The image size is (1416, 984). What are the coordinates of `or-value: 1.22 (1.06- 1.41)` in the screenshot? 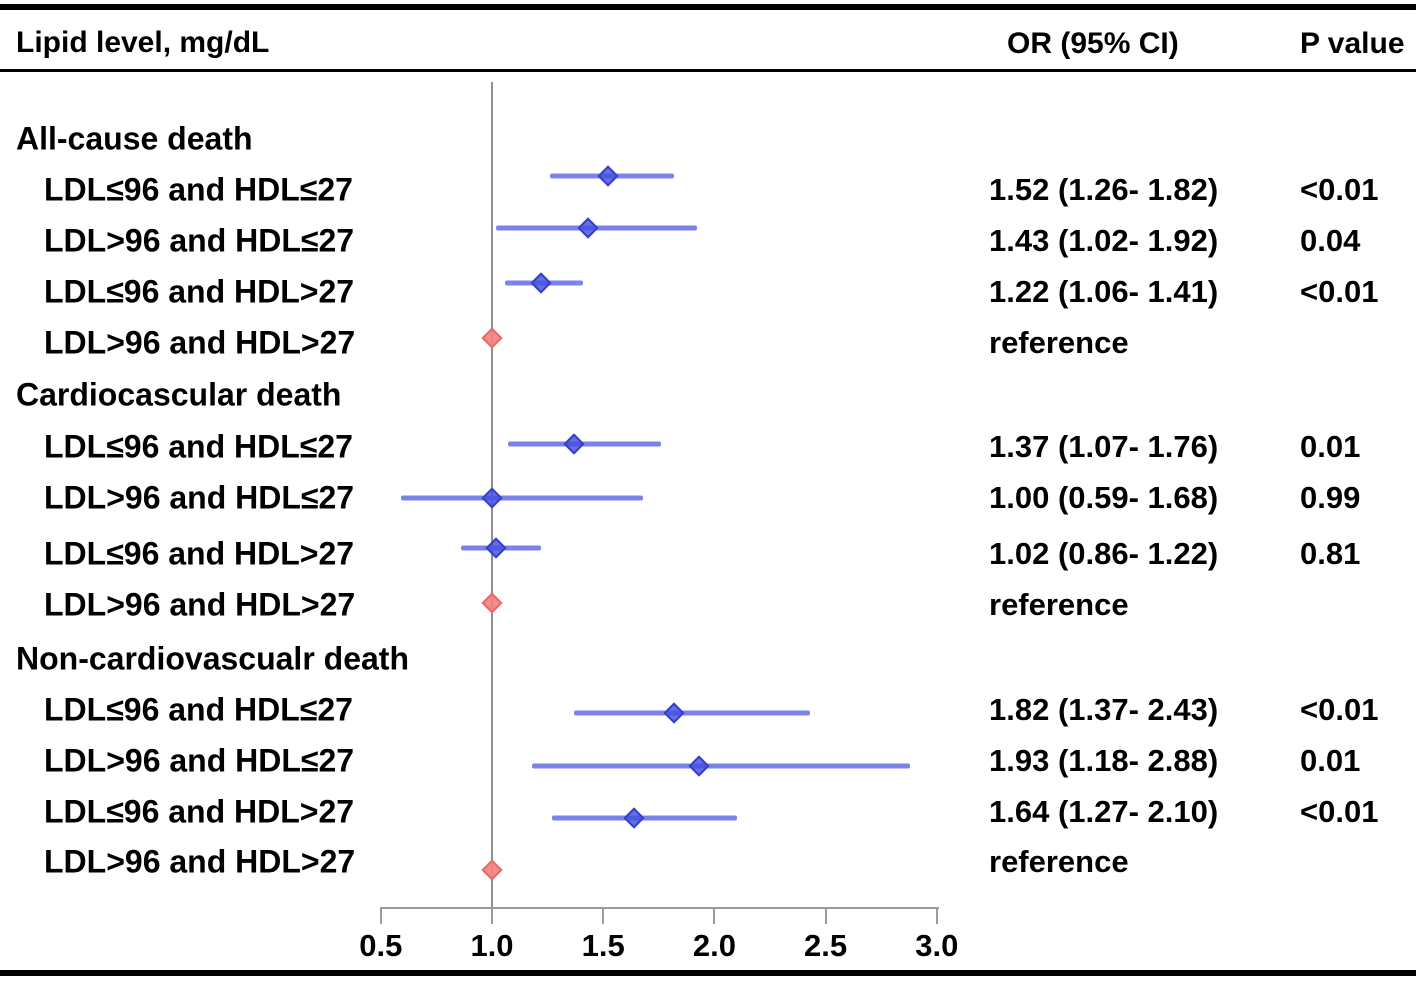 It's located at (1104, 291).